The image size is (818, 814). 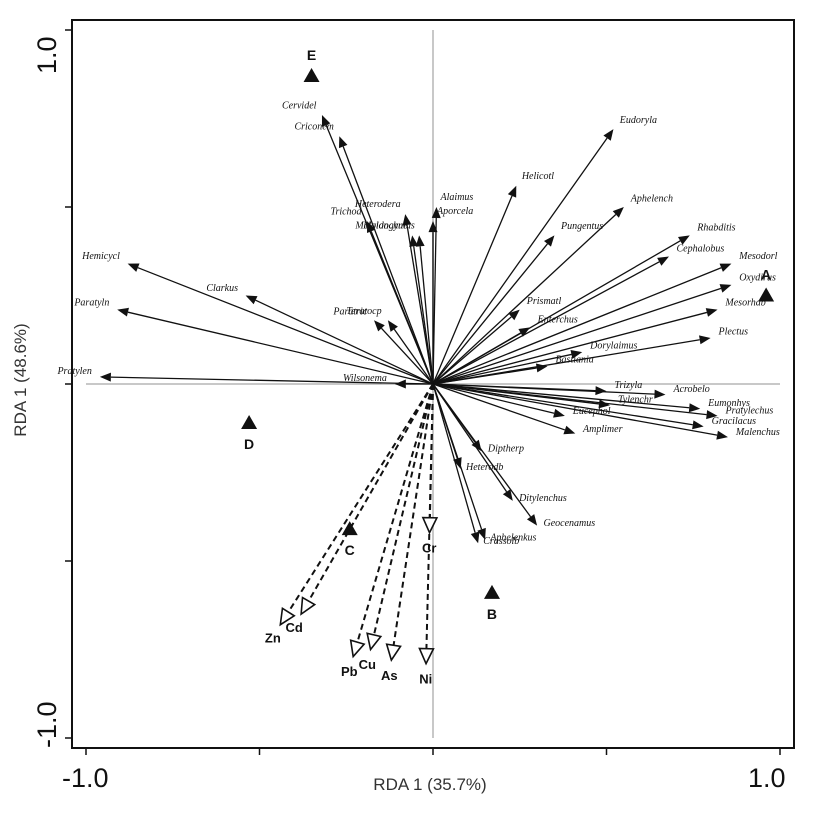 I want to click on species-label: Mesorhab, so click(x=744, y=303).